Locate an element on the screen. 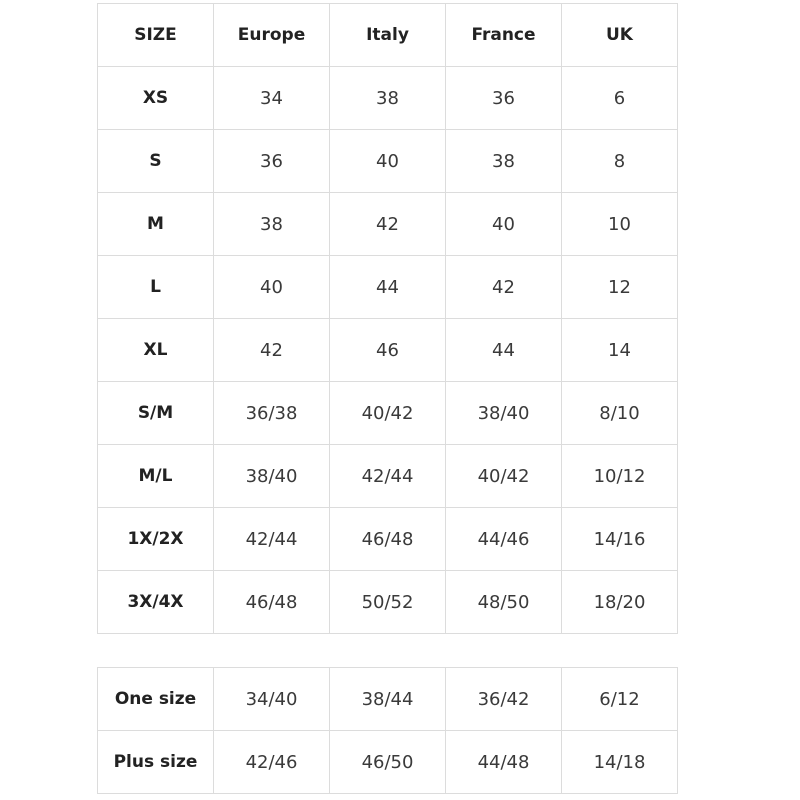 Image resolution: width=800 pixels, height=800 pixels. table-row: 3X/4X 46/48 50/52 48/50 18/20 is located at coordinates (387, 602).